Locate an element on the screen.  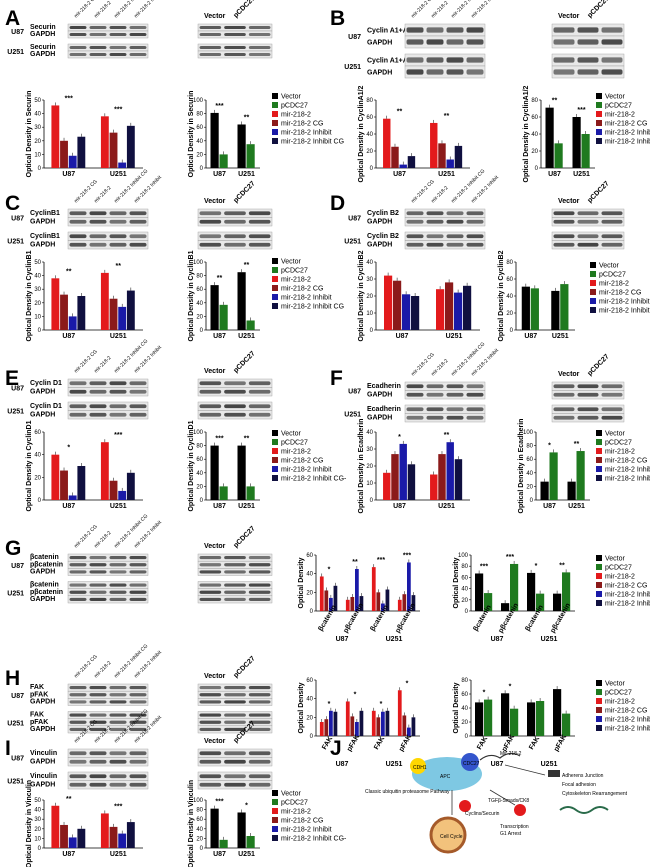
target-label: βcatenin is located at coordinates (44, 585).